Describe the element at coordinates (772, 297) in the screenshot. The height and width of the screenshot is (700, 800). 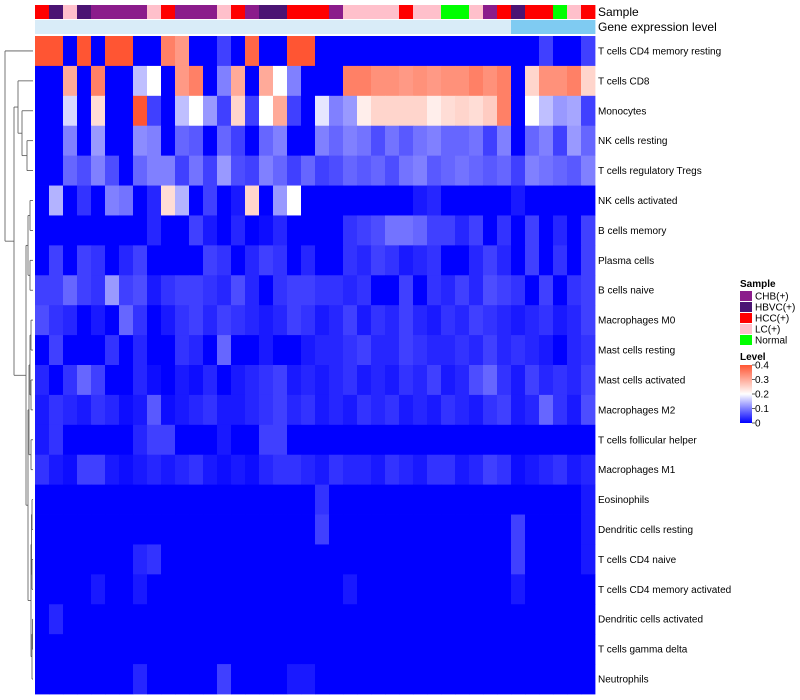
I see `sample-legend-label: CHB(+)` at that location.